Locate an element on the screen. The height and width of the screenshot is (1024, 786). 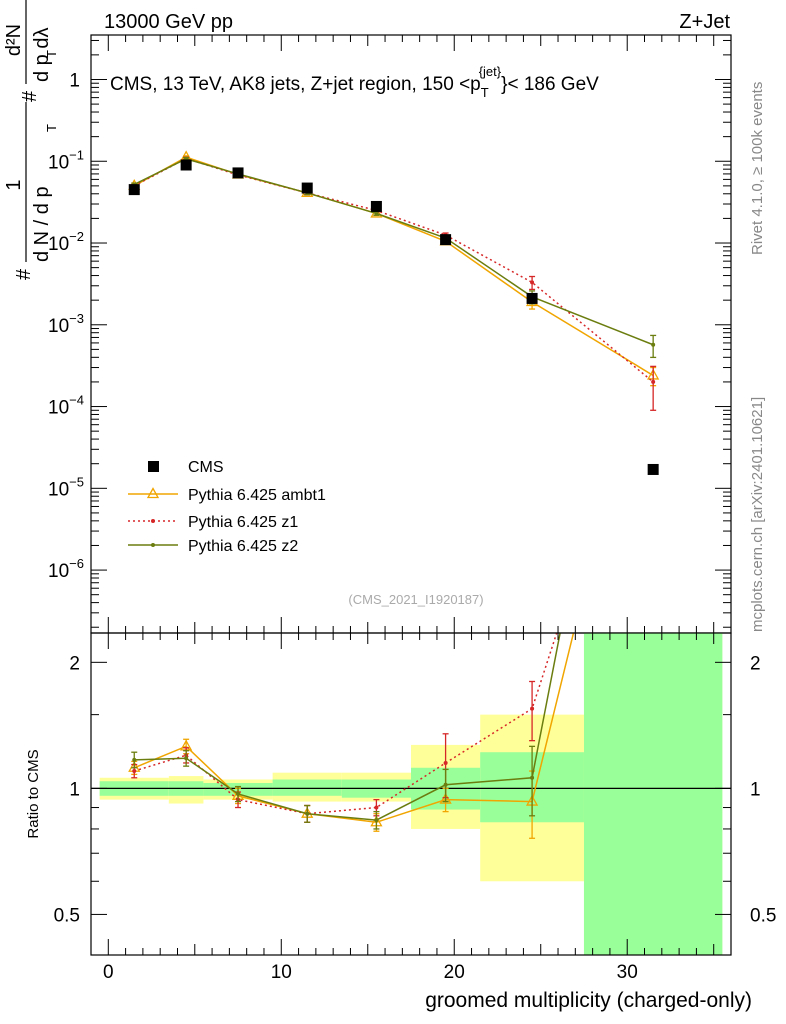
y-label-T-1: T is located at coordinates (51, 128).